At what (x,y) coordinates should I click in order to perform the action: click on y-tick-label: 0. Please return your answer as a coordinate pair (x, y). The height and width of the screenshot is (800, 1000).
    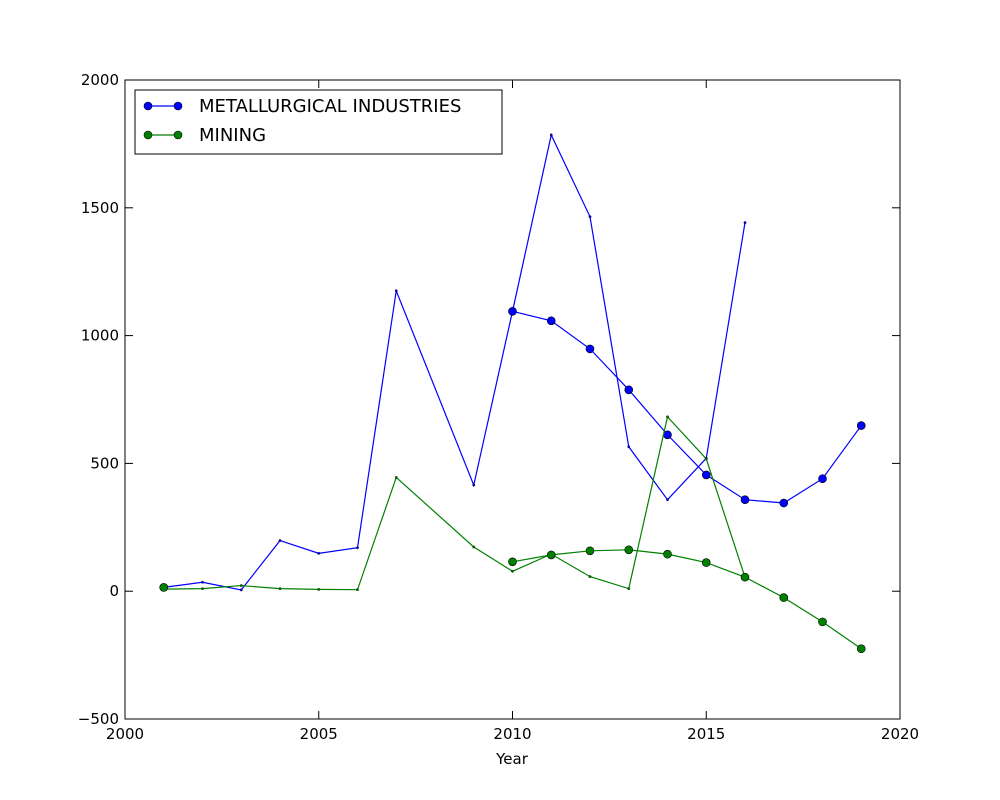
    Looking at the image, I should click on (114, 591).